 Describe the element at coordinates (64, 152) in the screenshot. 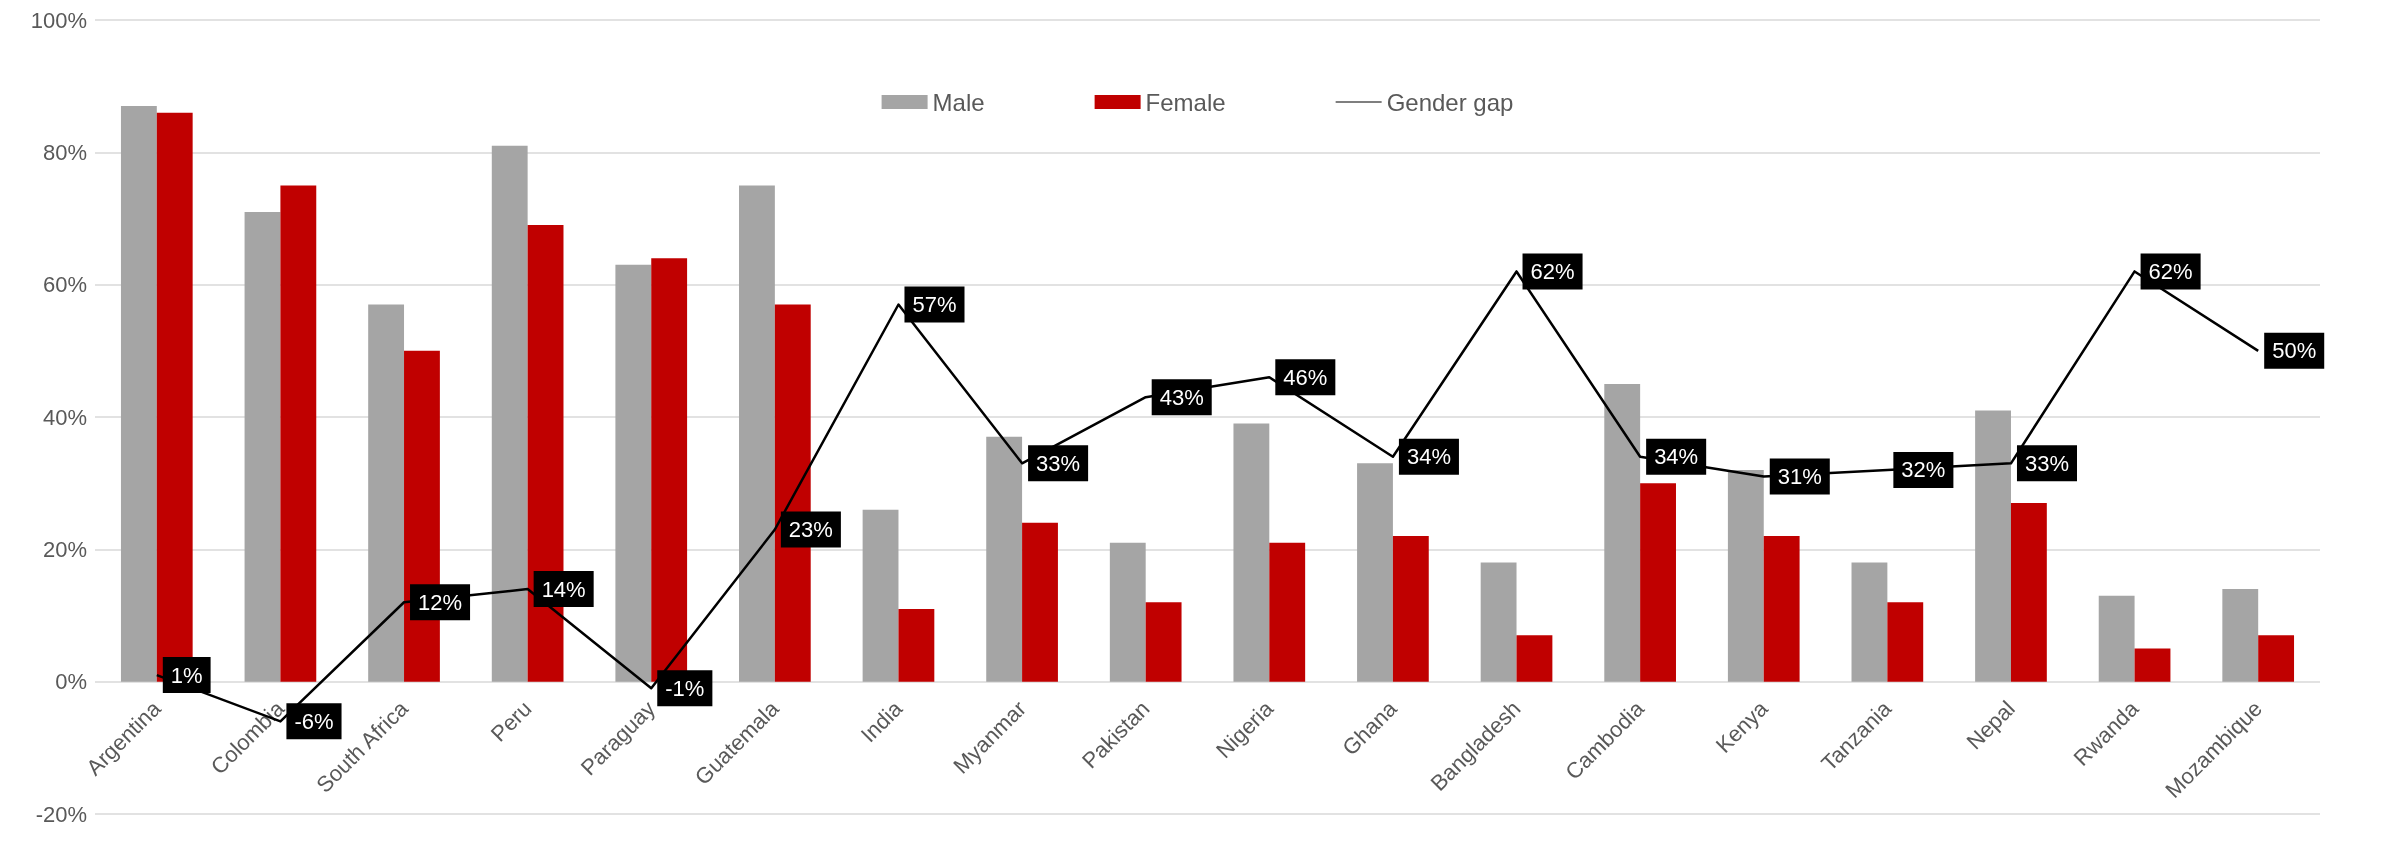

I see `y-tick-label: 80%` at that location.